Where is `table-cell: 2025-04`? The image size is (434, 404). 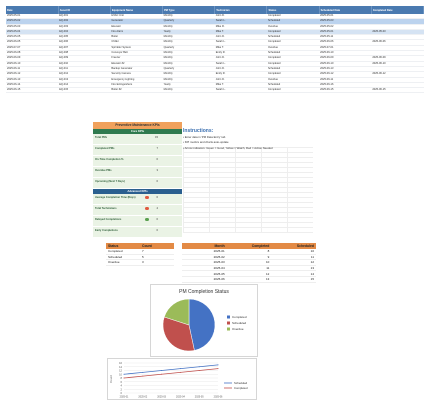 table-cell: 2025-04 is located at coordinates (204, 268).